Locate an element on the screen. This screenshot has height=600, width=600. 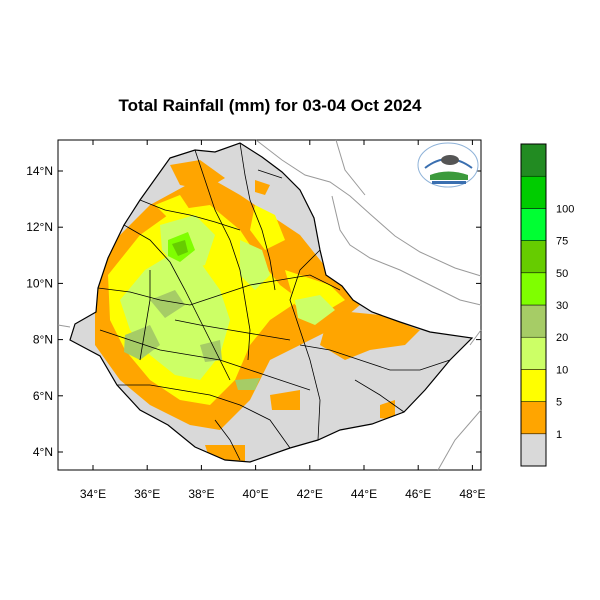
lon-tick-label: 44°E is located at coordinates (364, 494).